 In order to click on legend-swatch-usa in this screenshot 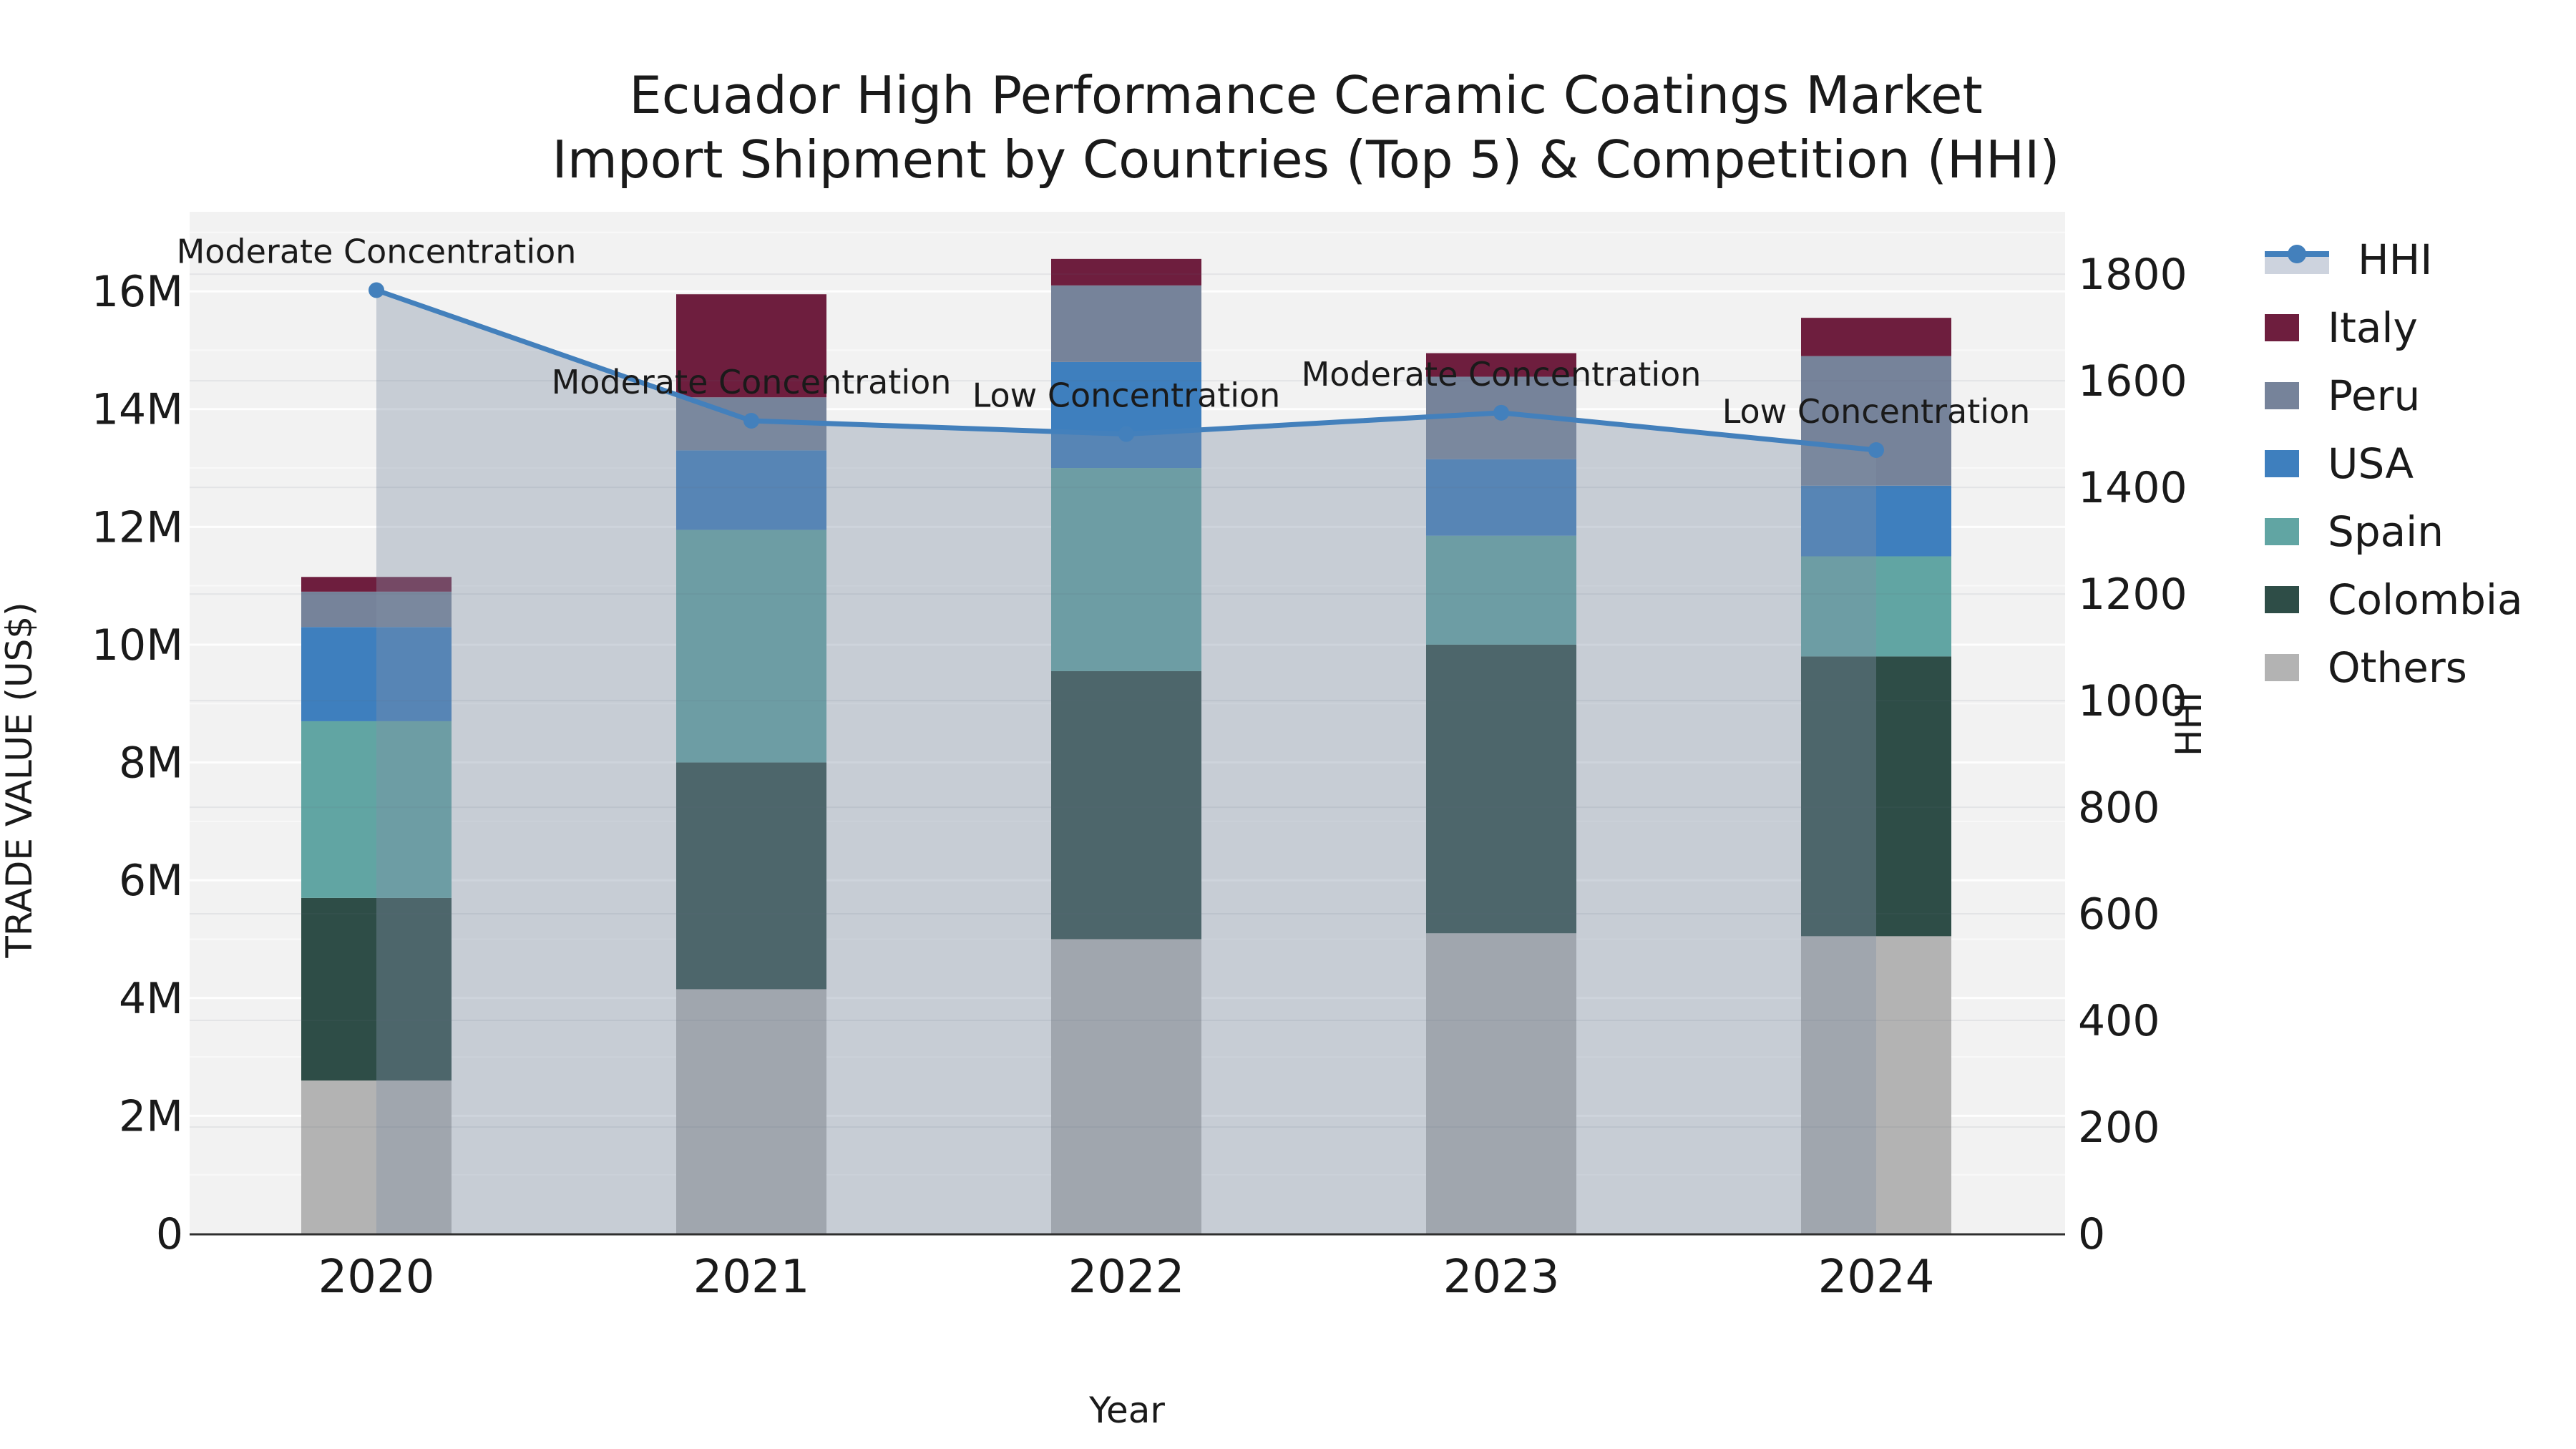, I will do `click(2282, 463)`.